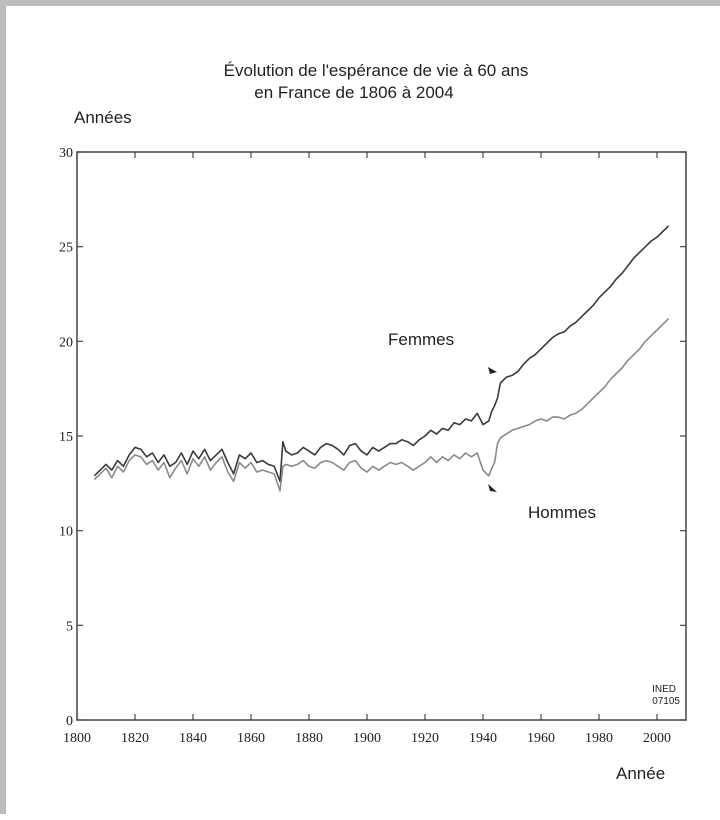 The image size is (720, 820). I want to click on series-label-femmes: Femmes, so click(421, 339).